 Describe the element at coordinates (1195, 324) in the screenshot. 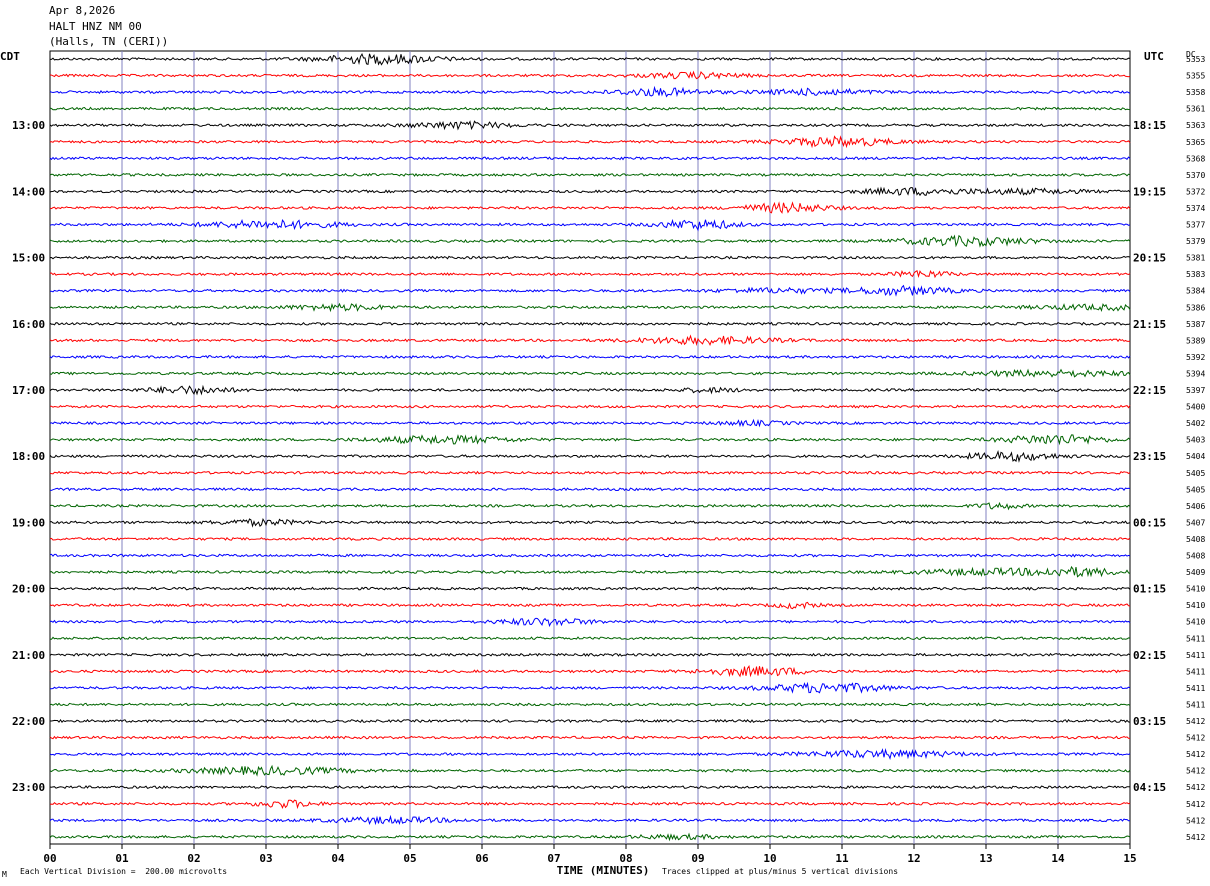

I see `dc-offset-label: 5387` at that location.